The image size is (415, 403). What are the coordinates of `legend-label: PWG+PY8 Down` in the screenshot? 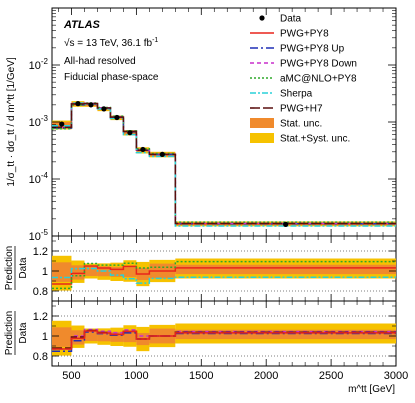 It's located at (318, 64).